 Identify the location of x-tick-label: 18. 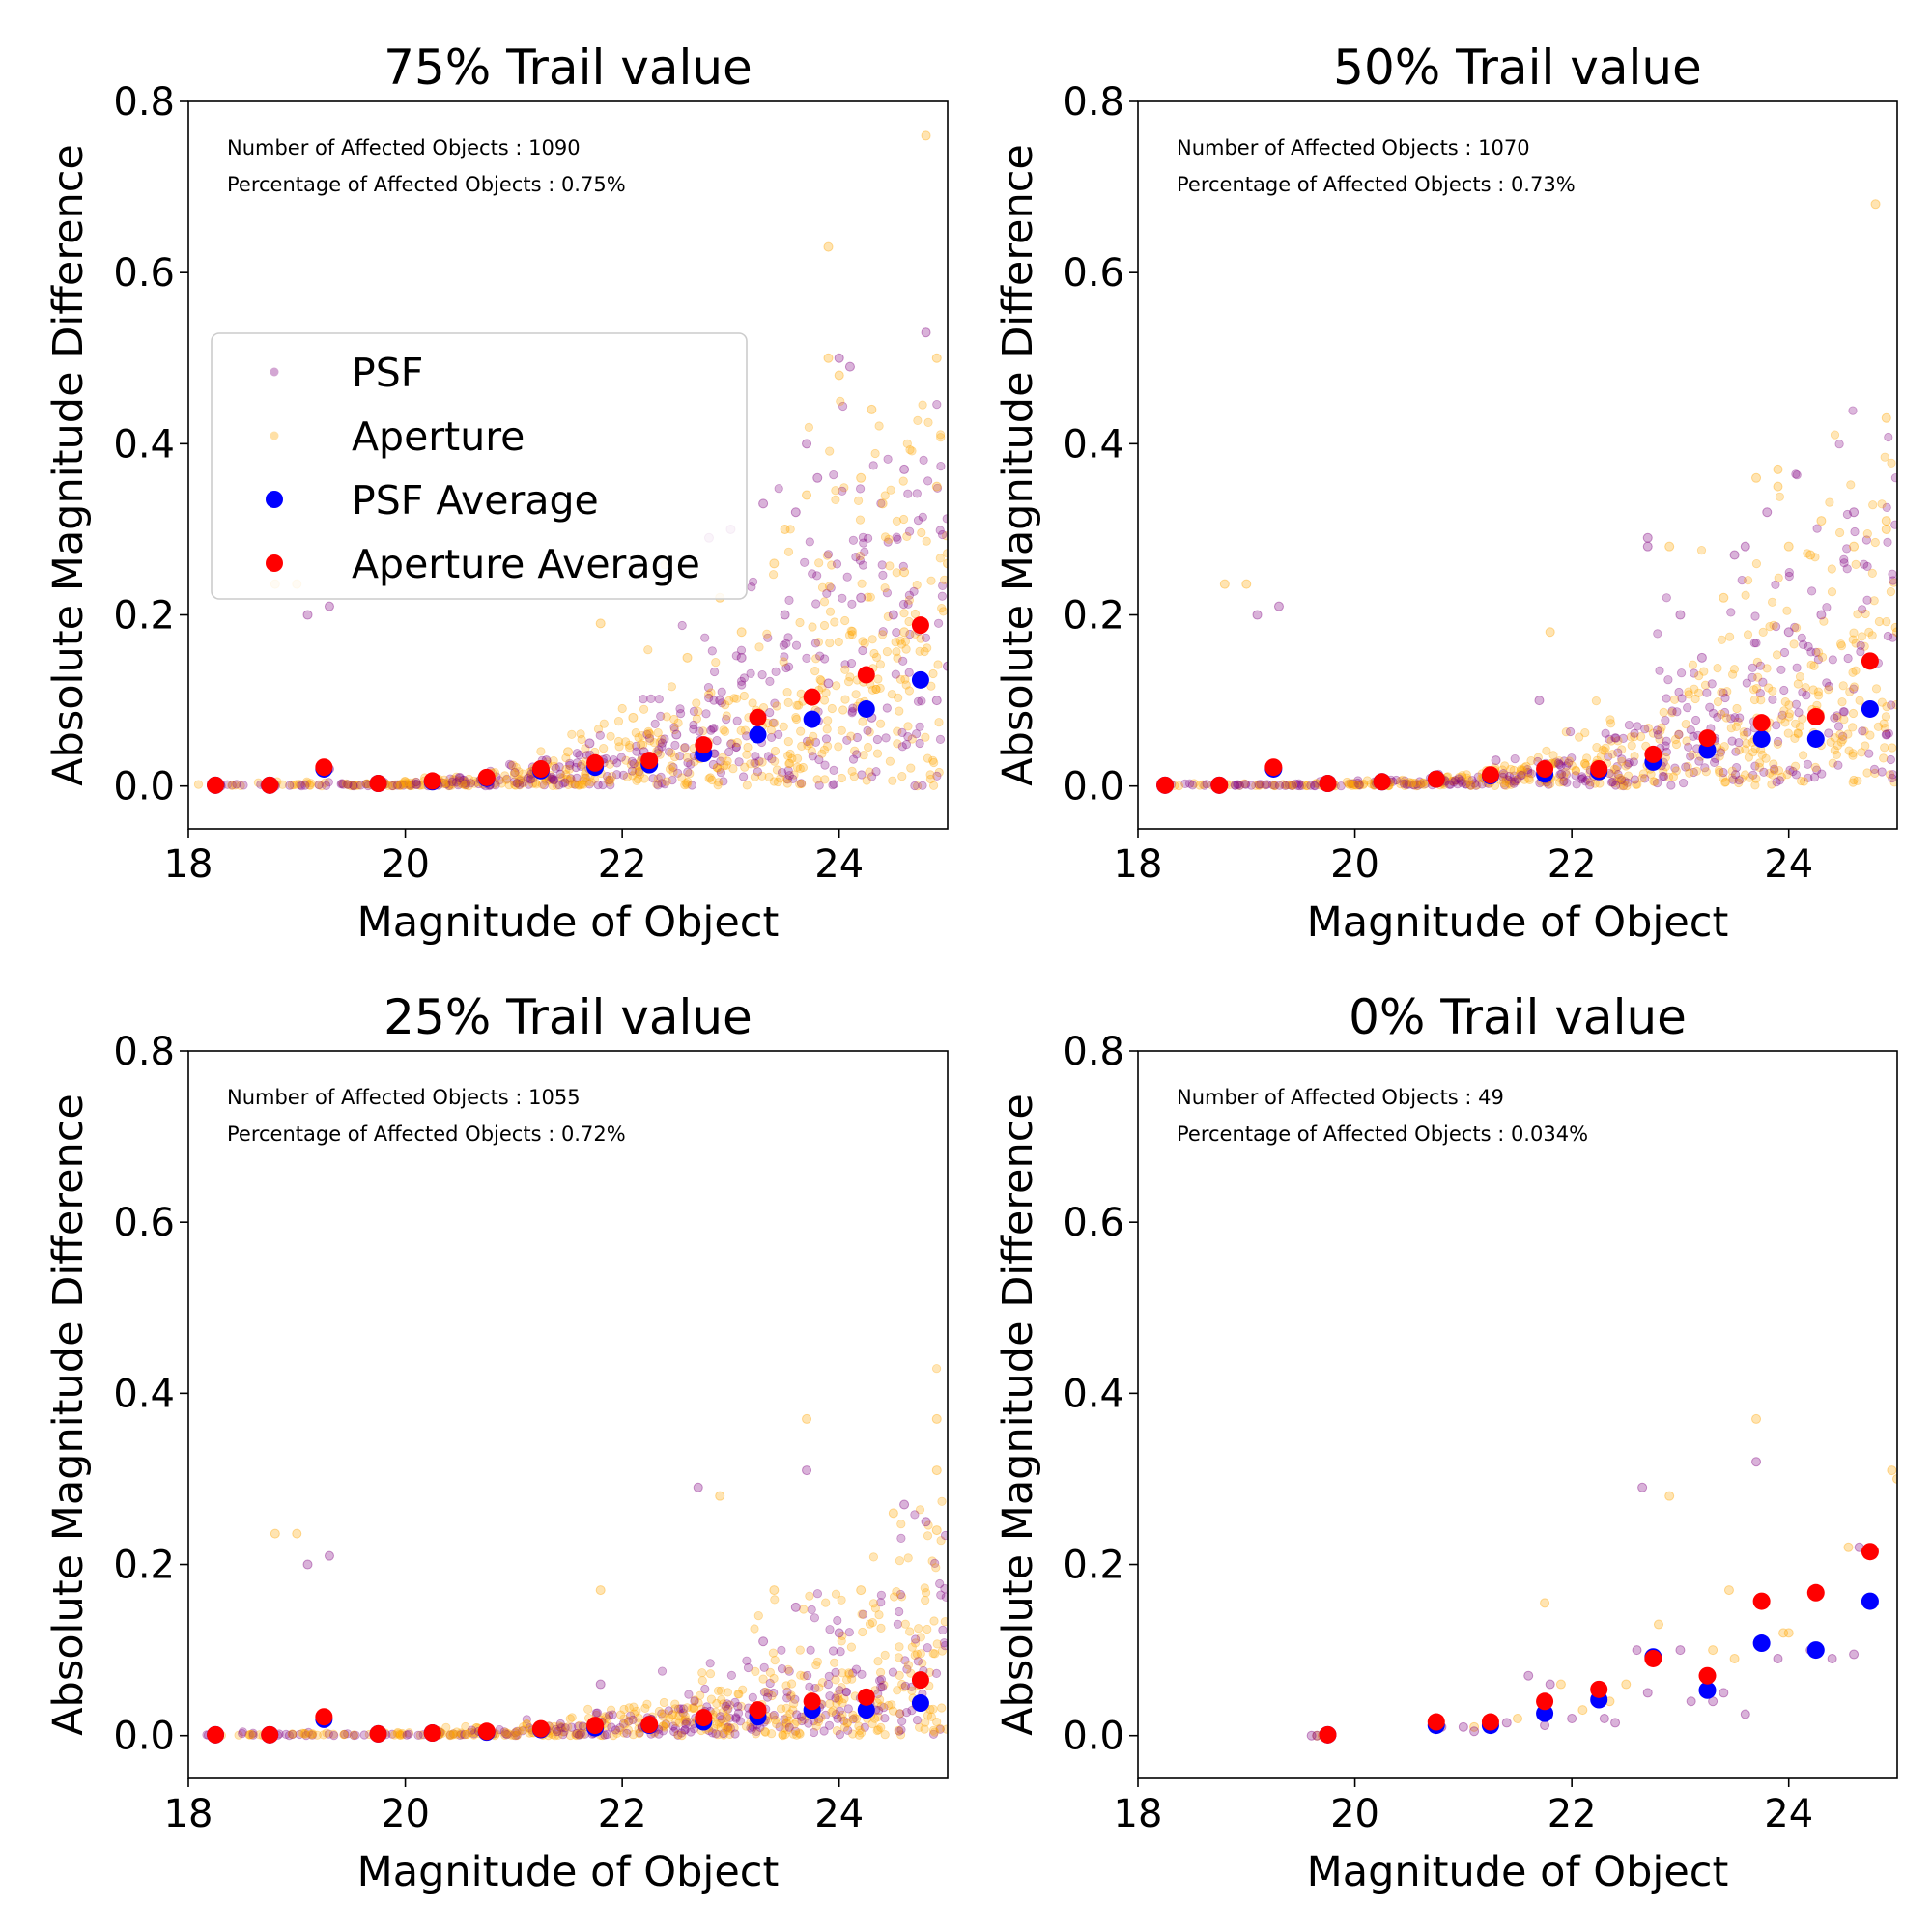
(188, 864).